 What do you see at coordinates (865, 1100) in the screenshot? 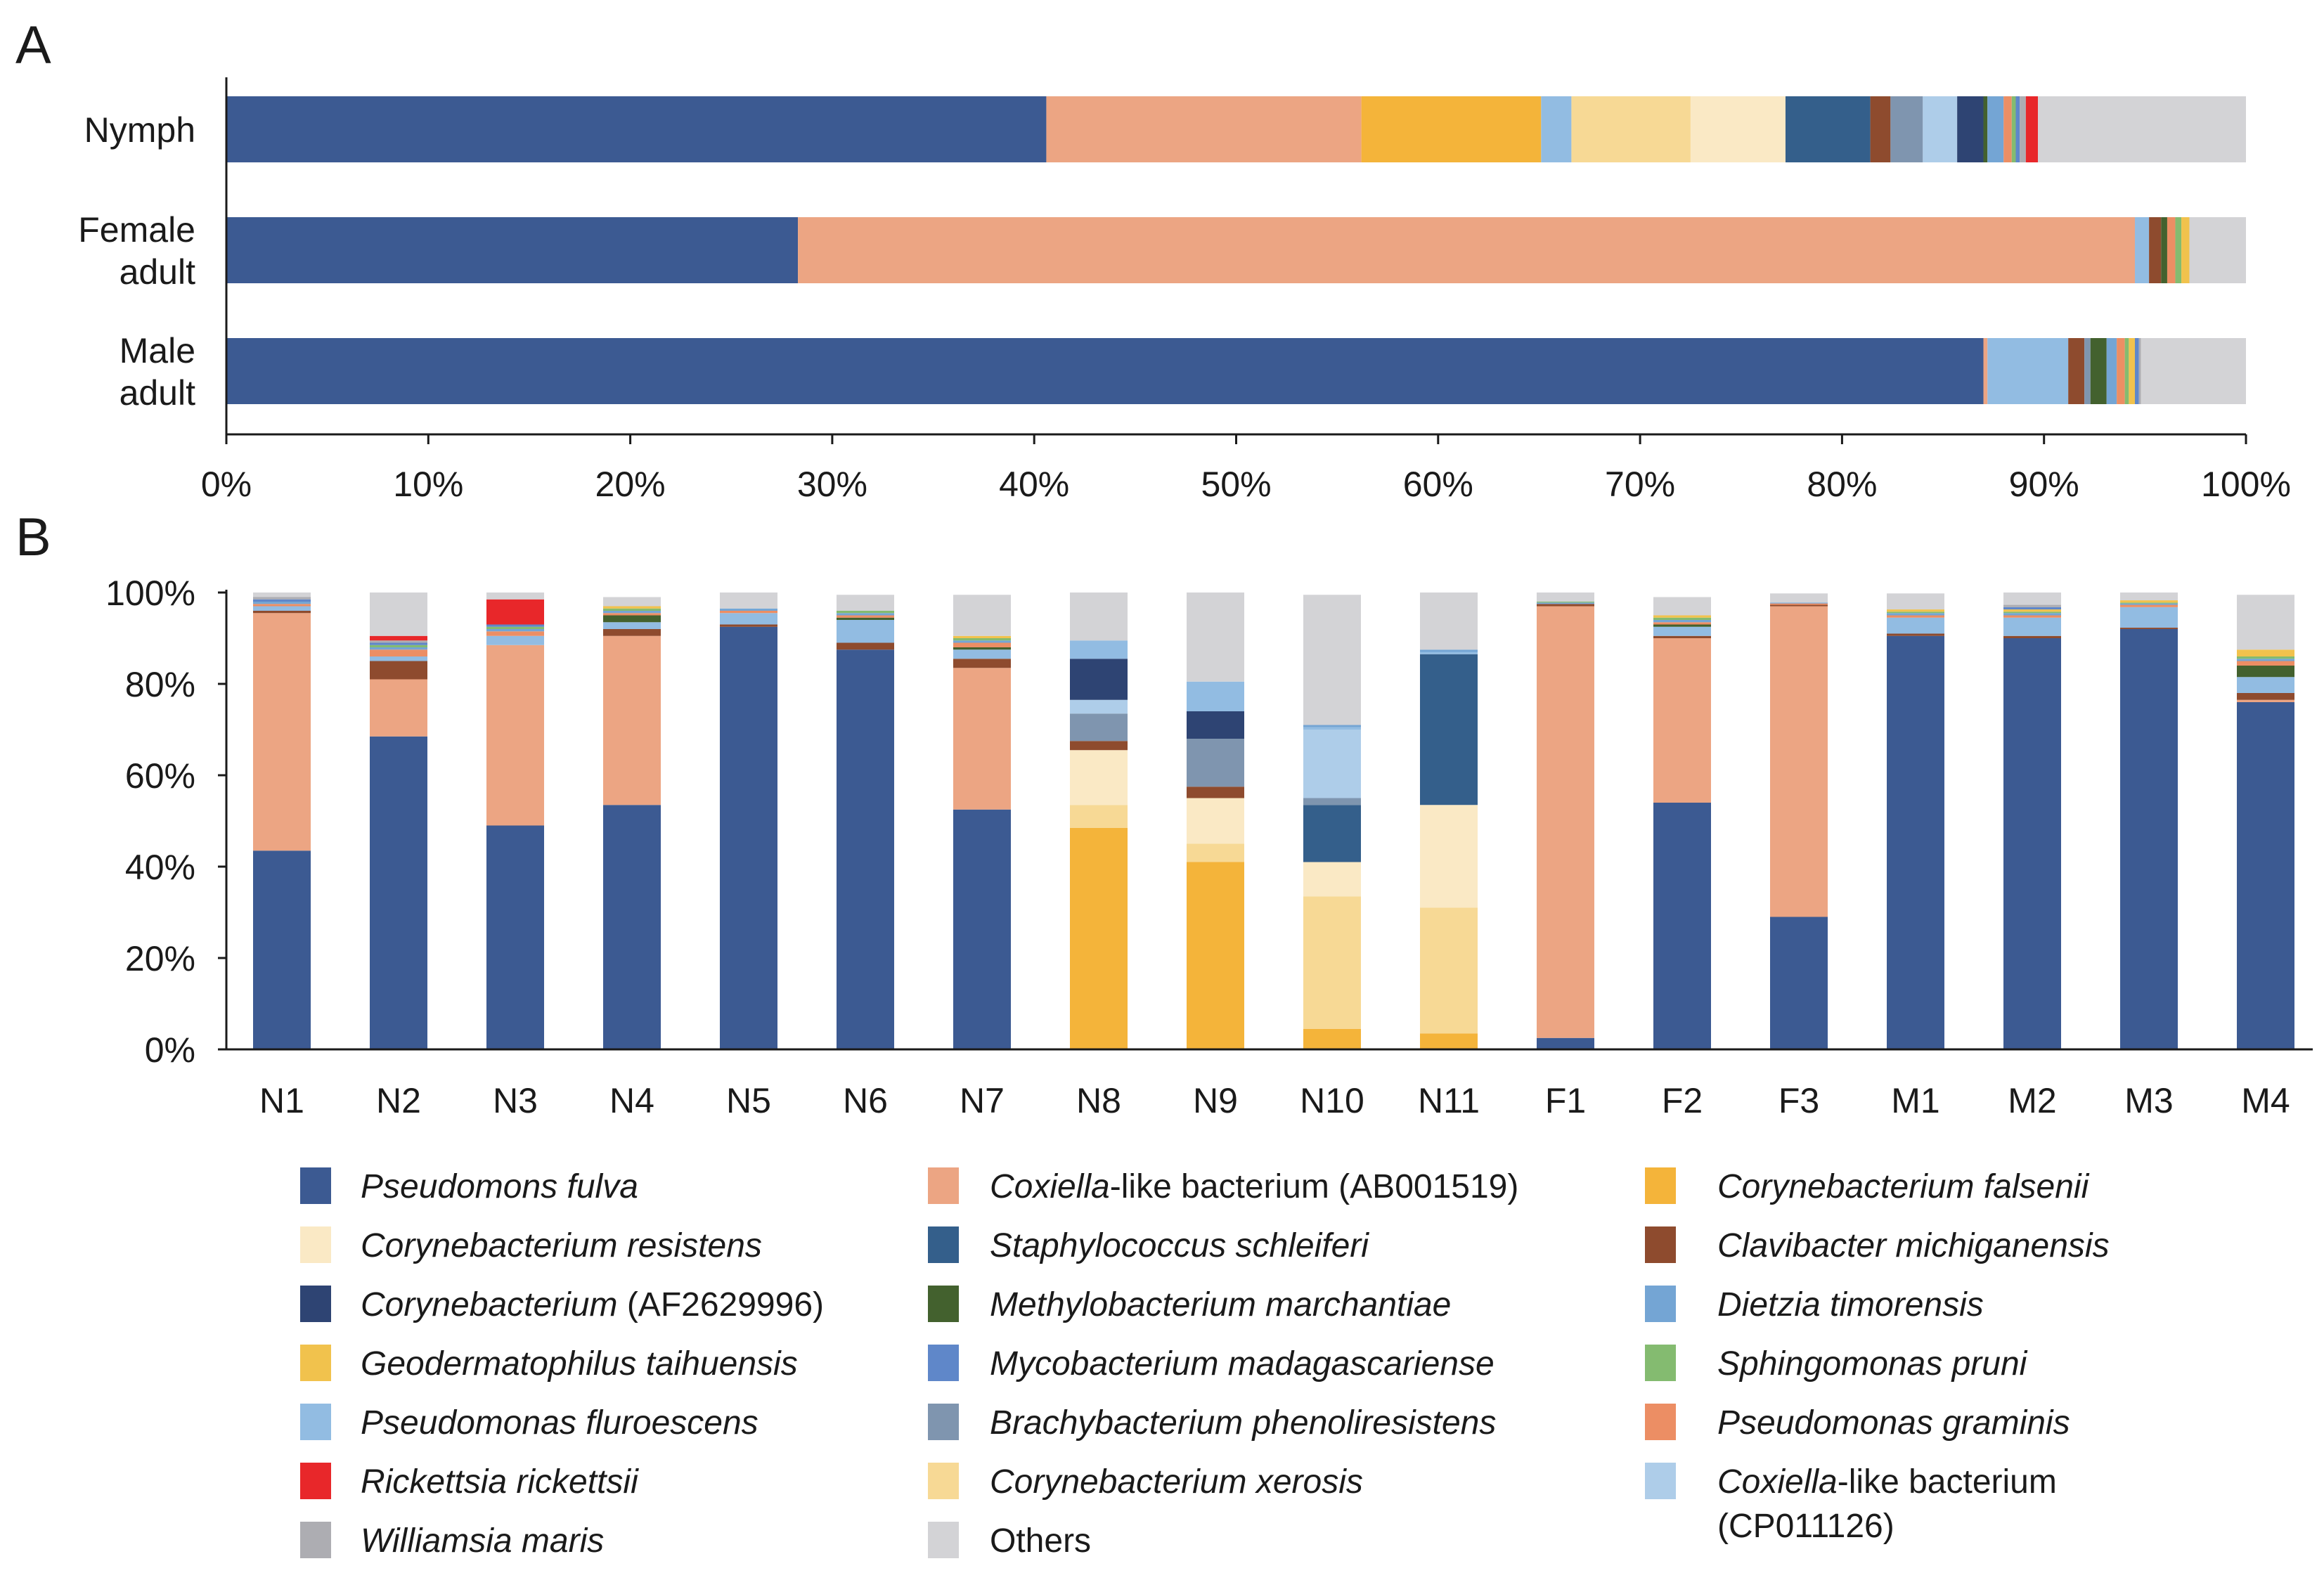
I see `category-label-n6: N6` at bounding box center [865, 1100].